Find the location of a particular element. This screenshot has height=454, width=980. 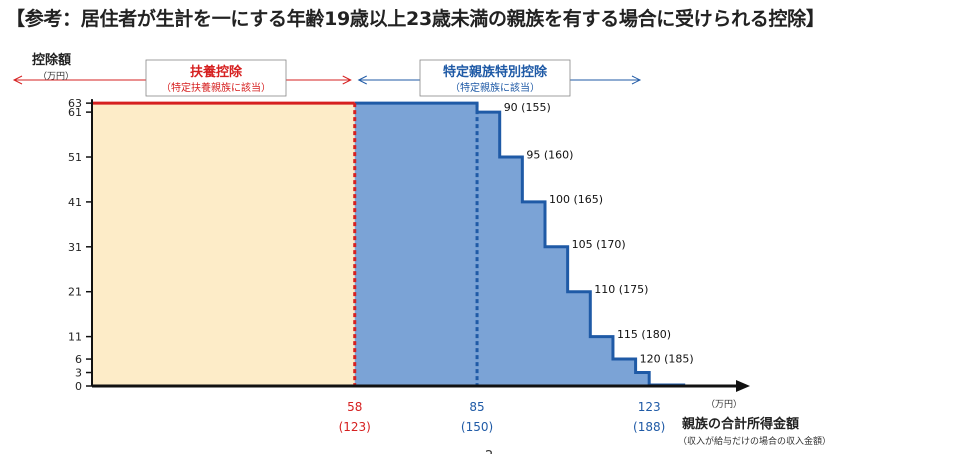

fuyo-region-label: 扶養控除 is located at coordinates (216, 72).